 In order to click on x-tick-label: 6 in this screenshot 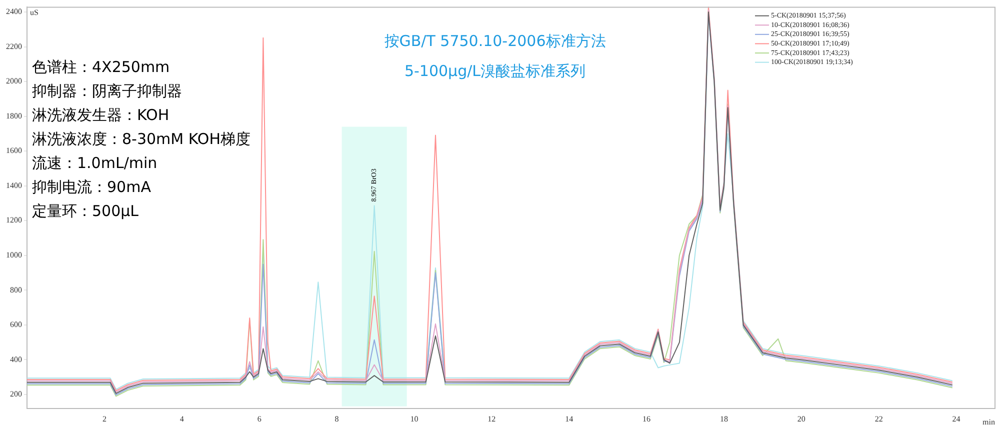, I will do `click(259, 419)`.